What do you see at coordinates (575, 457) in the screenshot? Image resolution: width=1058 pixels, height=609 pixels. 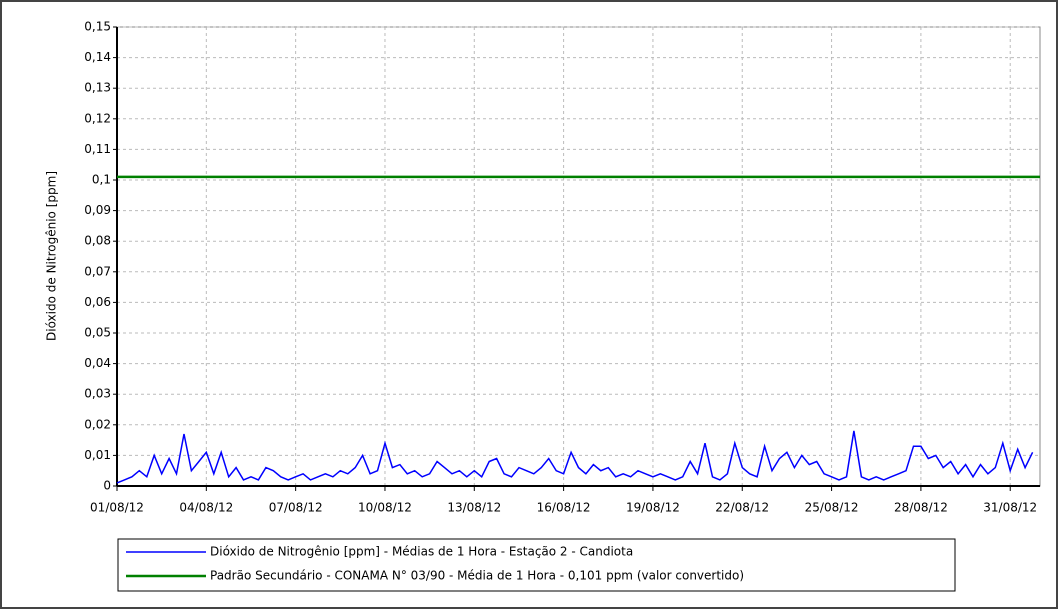 I see `data-line` at bounding box center [575, 457].